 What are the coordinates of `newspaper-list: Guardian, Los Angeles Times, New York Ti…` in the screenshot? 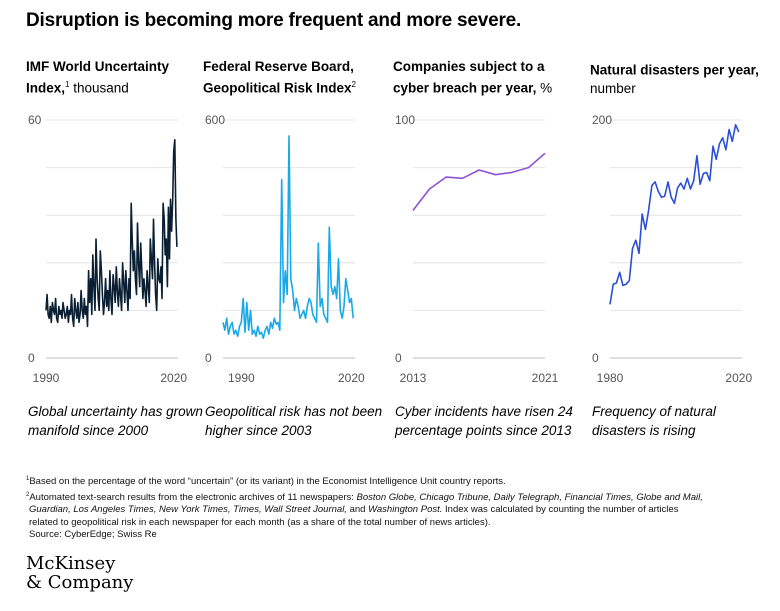 It's located at (188, 510).